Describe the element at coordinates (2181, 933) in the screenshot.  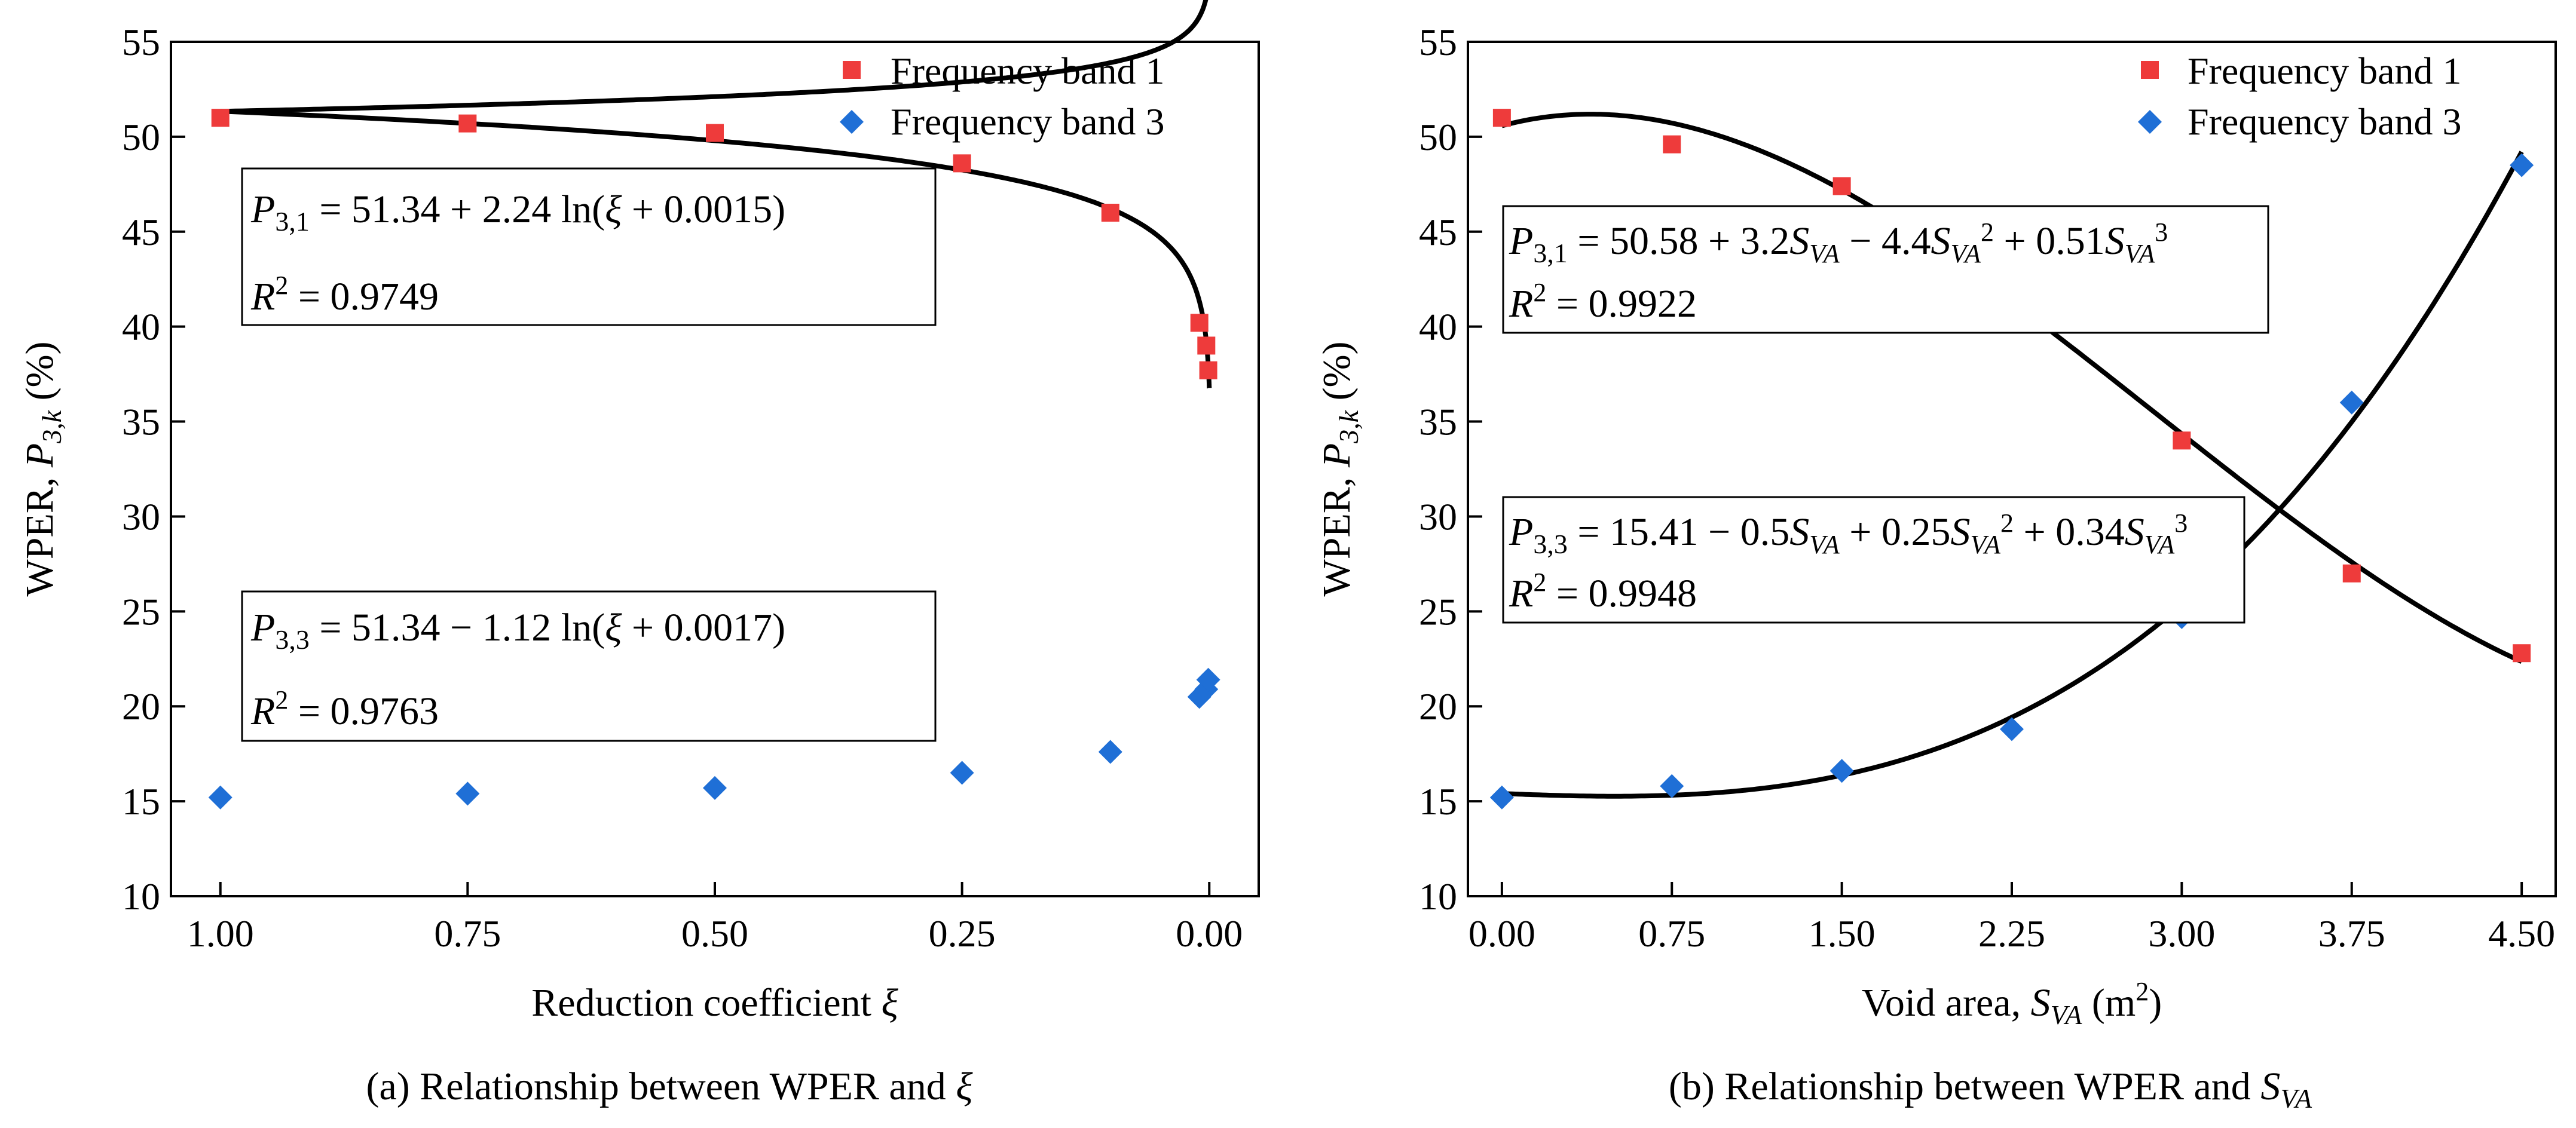
I see `x-tick-label: 3.00` at that location.